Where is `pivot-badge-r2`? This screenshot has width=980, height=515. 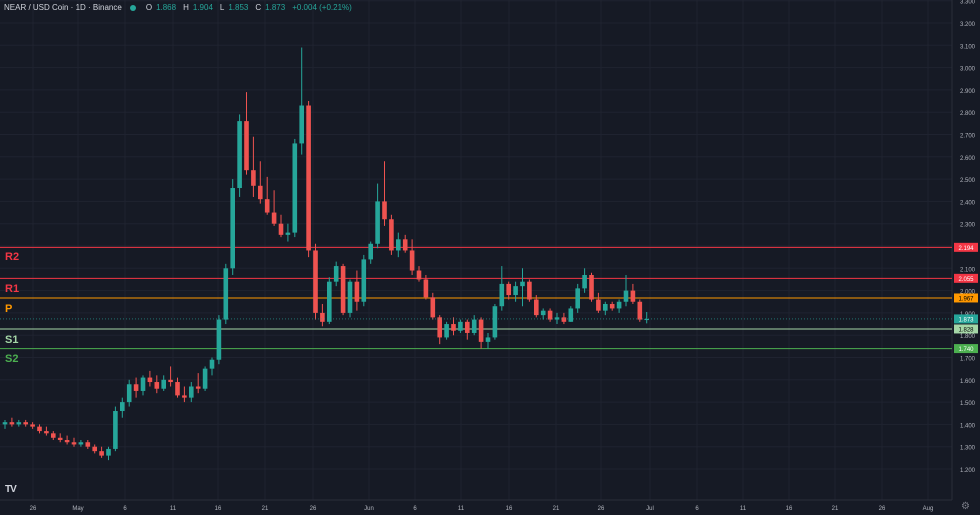
pivot-badge-r2 is located at coordinates (966, 247).